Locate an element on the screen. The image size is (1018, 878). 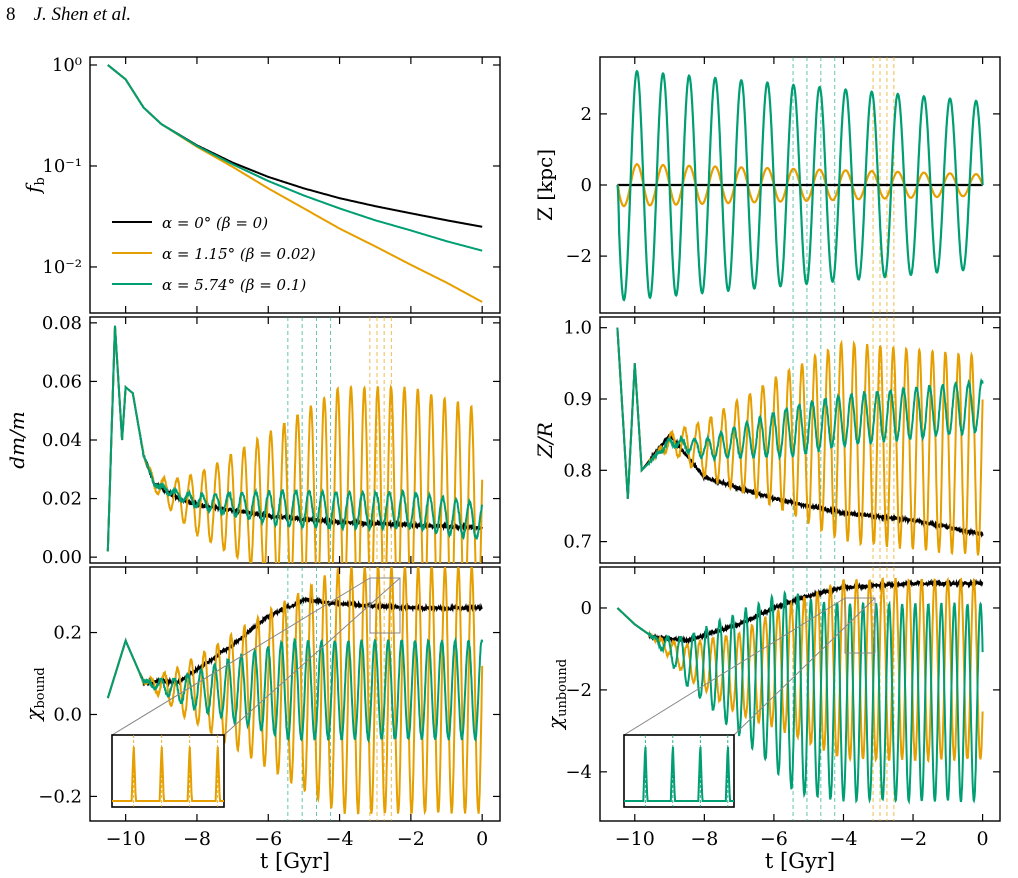
panel-zr-frame is located at coordinates (800, 440).